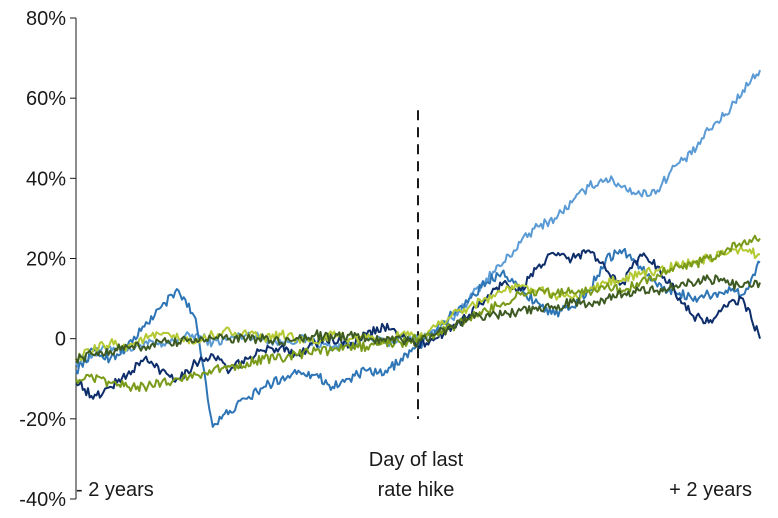 This screenshot has width=778, height=518. Describe the element at coordinates (46, 19) in the screenshot. I see `y-tick-label: 80%` at that location.